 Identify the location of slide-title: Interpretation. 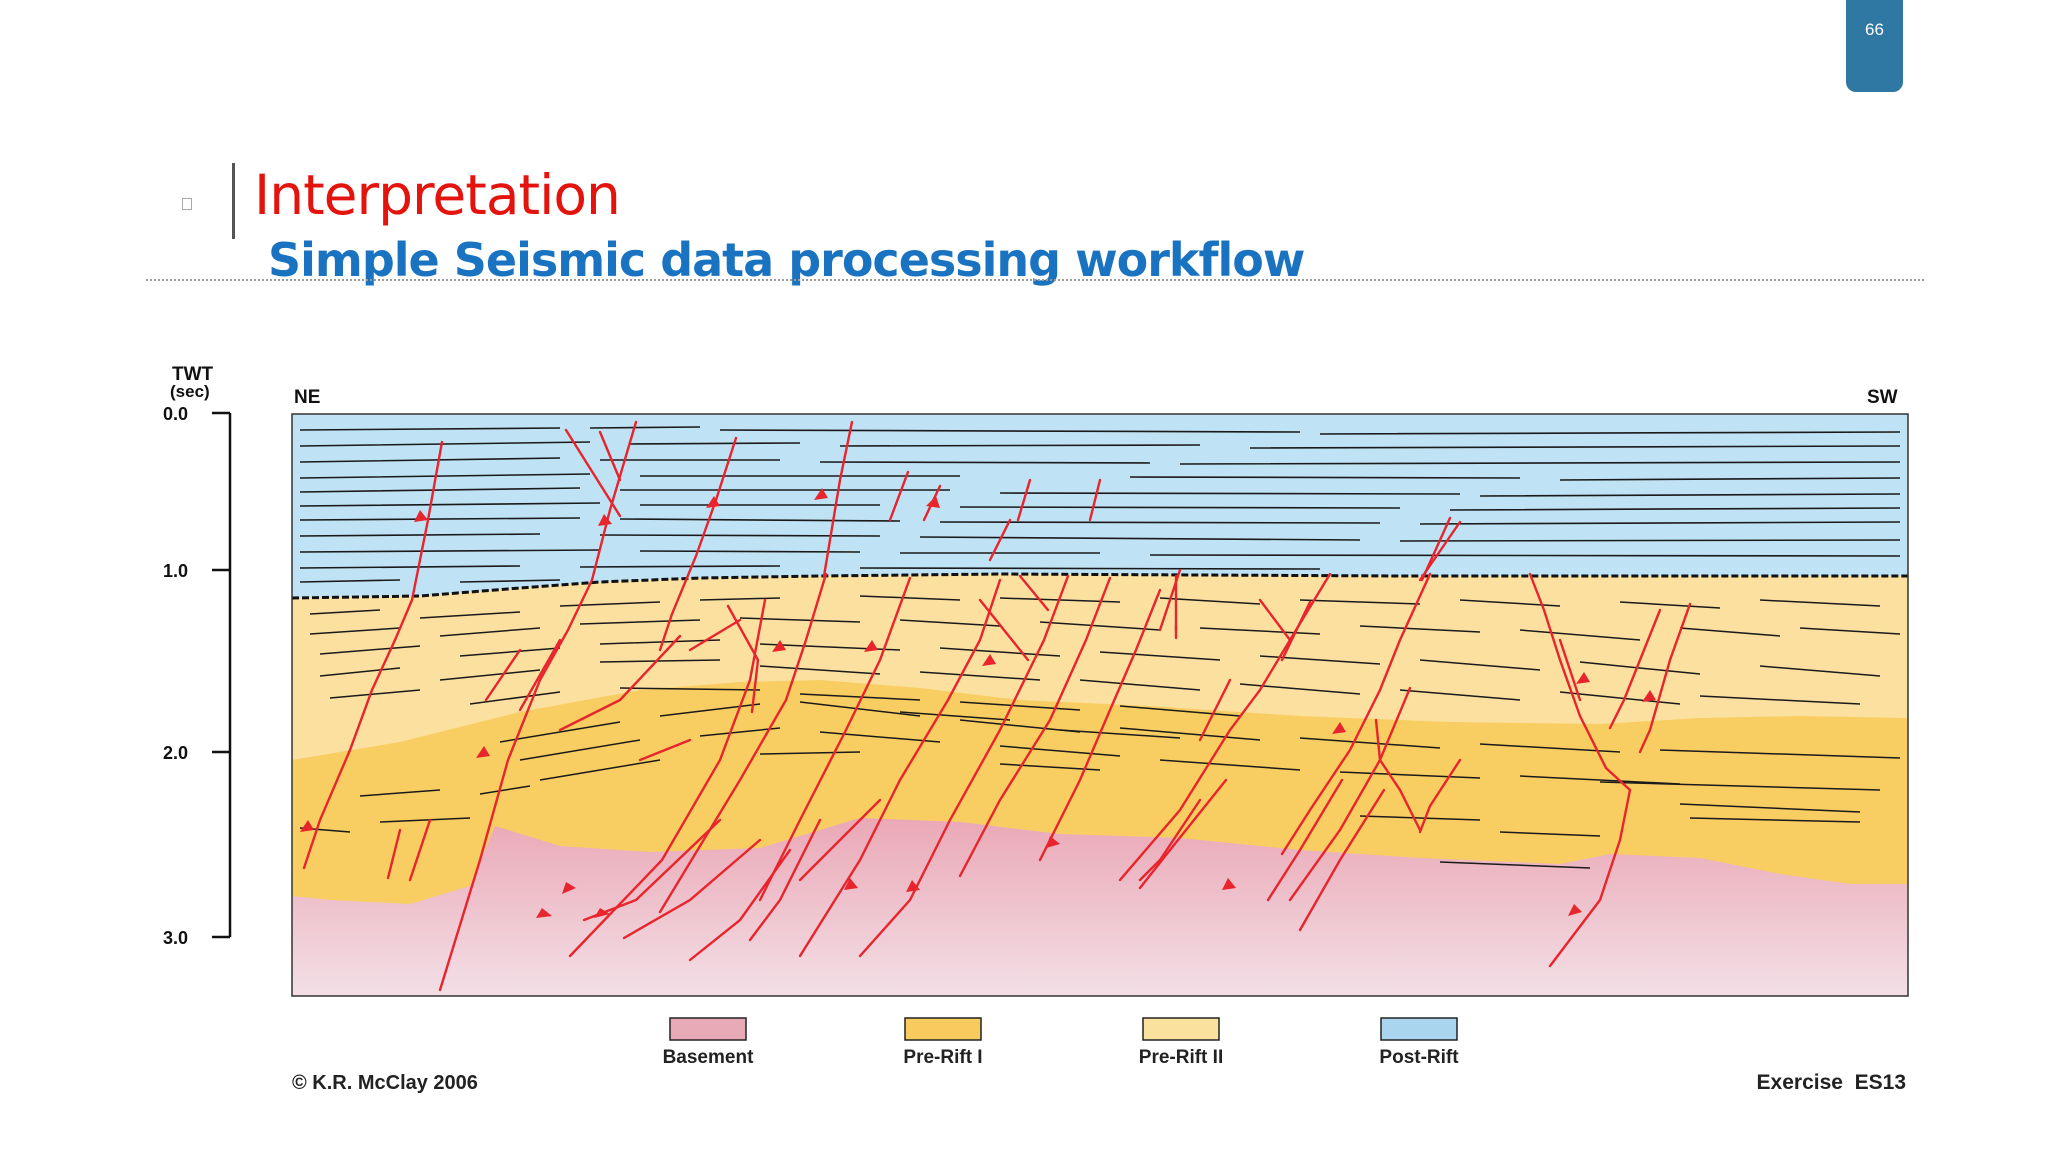
(437, 195).